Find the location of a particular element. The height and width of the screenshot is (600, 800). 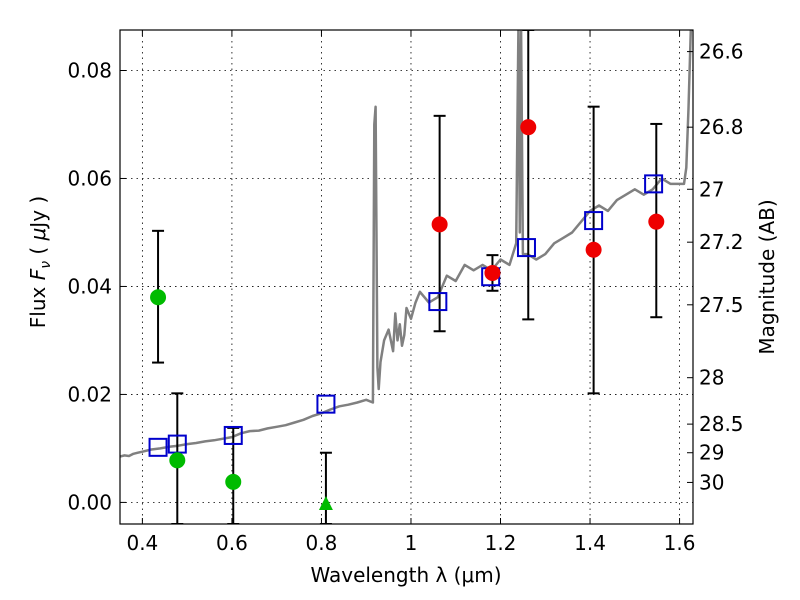

mag-tick-label: 28.5 is located at coordinates (721, 424).